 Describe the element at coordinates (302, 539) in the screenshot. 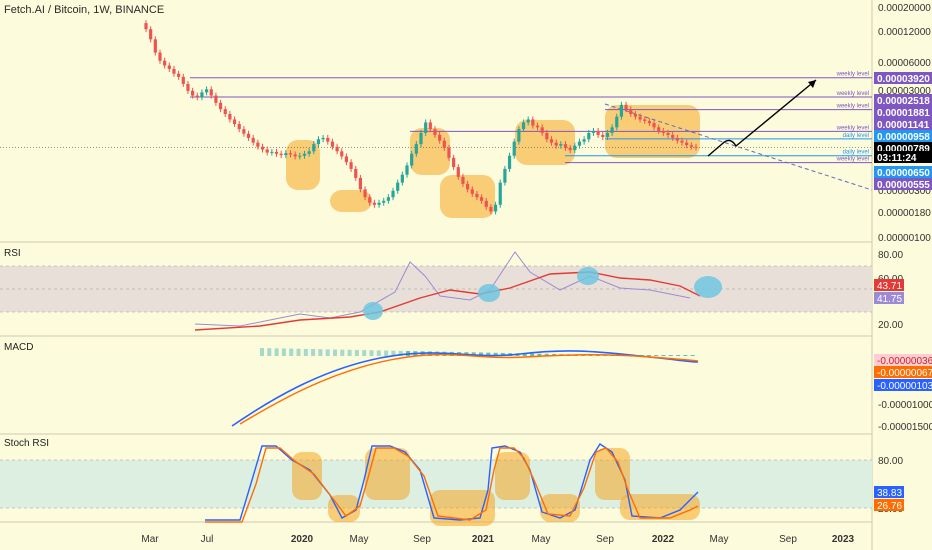

I see `time-tick-label: 2020` at that location.